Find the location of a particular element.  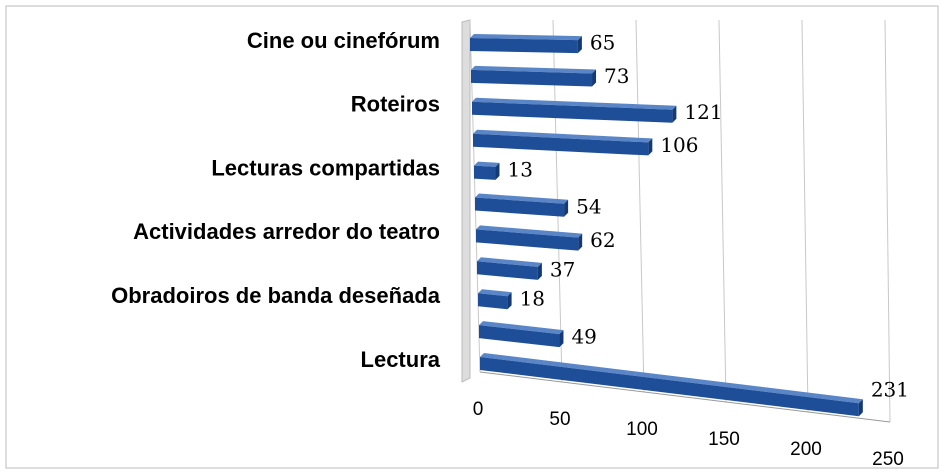

x-tick-label: 100 is located at coordinates (642, 429).